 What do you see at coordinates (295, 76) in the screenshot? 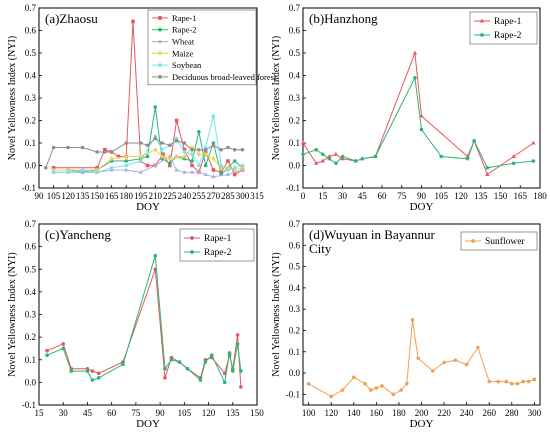
I see `y-tick-label: 0.4` at bounding box center [295, 76].